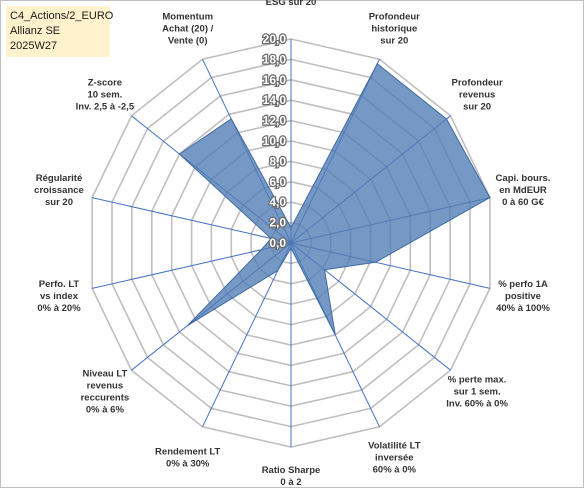 This screenshot has width=584, height=488. Describe the element at coordinates (275, 59) in the screenshot. I see `tick-label: 18,0` at that location.